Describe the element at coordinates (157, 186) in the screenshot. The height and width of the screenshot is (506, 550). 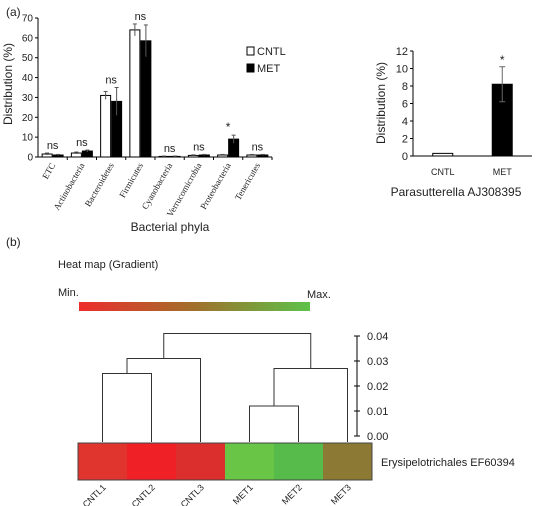
I see `x-tick-label: Cyanobacteria` at that location.